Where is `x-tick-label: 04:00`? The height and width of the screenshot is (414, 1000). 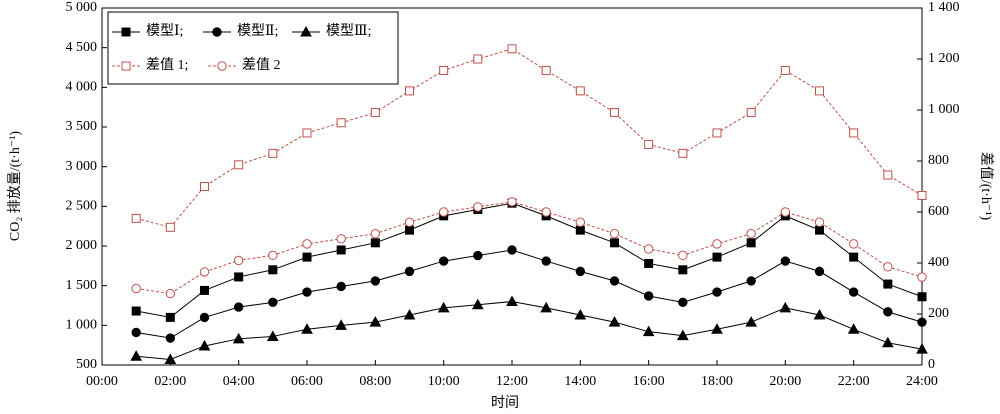 x-tick-label: 04:00 is located at coordinates (239, 381).